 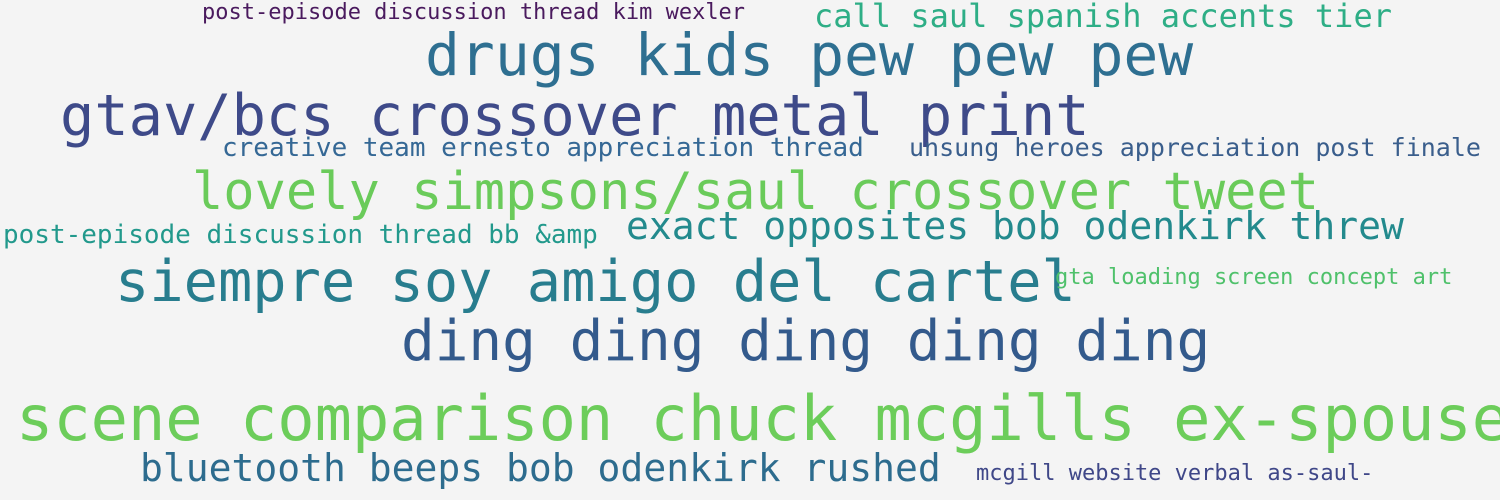 I want to click on word-cloud-phrase: lovely simpsons/saul crossover tweet, so click(x=756, y=192).